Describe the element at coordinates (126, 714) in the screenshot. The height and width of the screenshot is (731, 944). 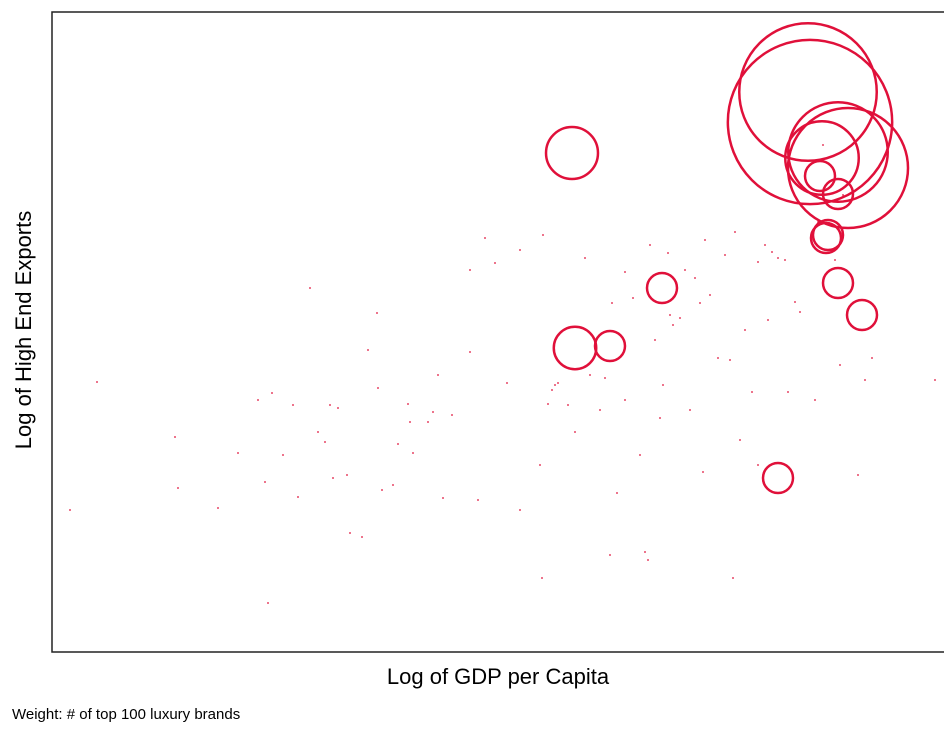
I see `weight-note: Weight: # of top 100 luxury brands` at that location.